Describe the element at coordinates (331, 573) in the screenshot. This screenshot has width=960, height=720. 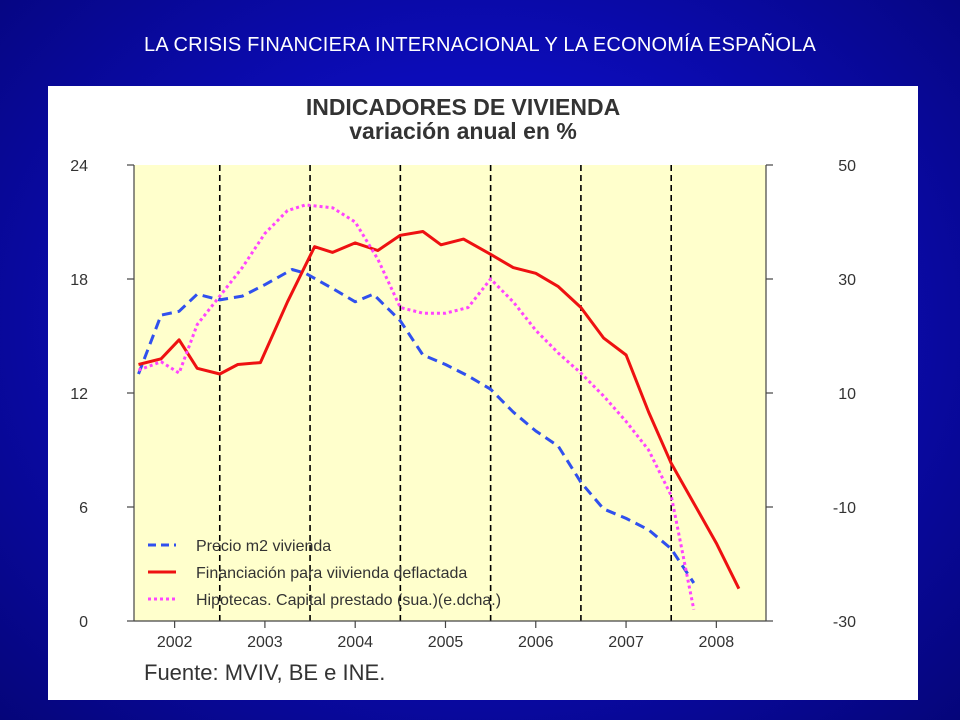
I see `legend-label: Financiación para viivienda deflactada` at that location.